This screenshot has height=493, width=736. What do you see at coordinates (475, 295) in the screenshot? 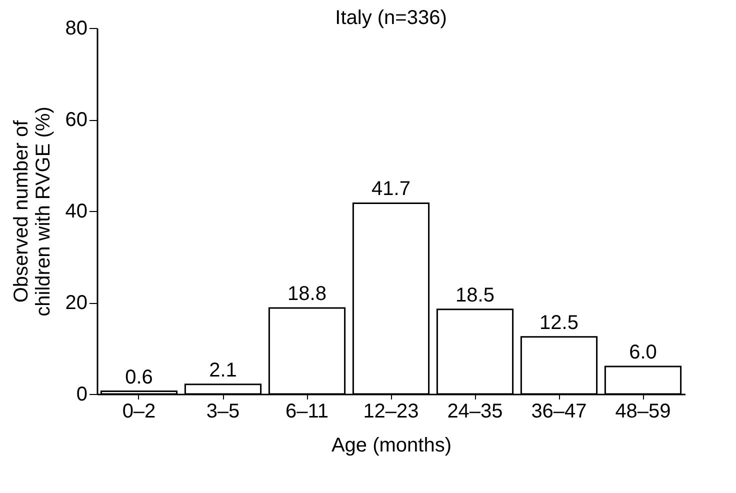
I see `data-label: 18.5` at bounding box center [475, 295].